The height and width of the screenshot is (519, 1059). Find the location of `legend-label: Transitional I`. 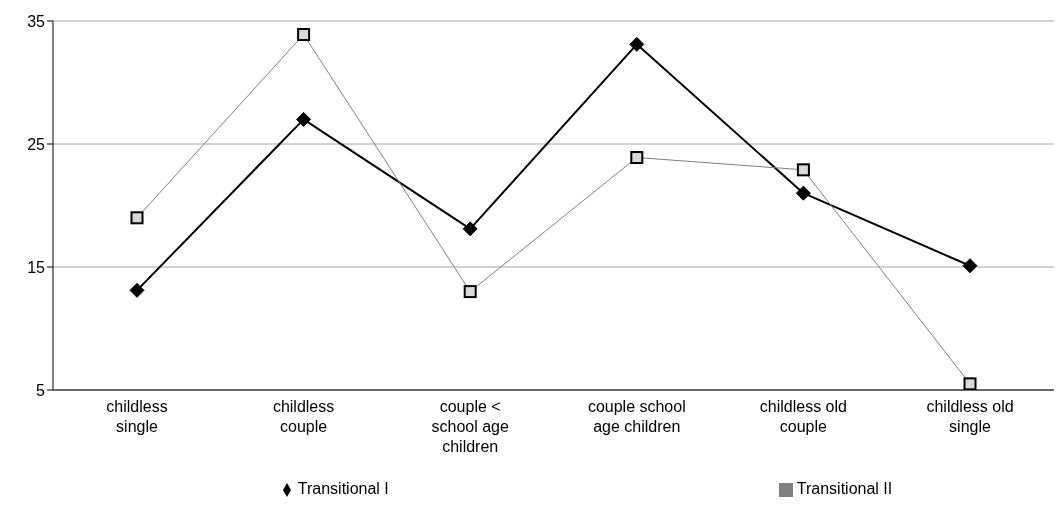

legend-label: Transitional I is located at coordinates (343, 488).